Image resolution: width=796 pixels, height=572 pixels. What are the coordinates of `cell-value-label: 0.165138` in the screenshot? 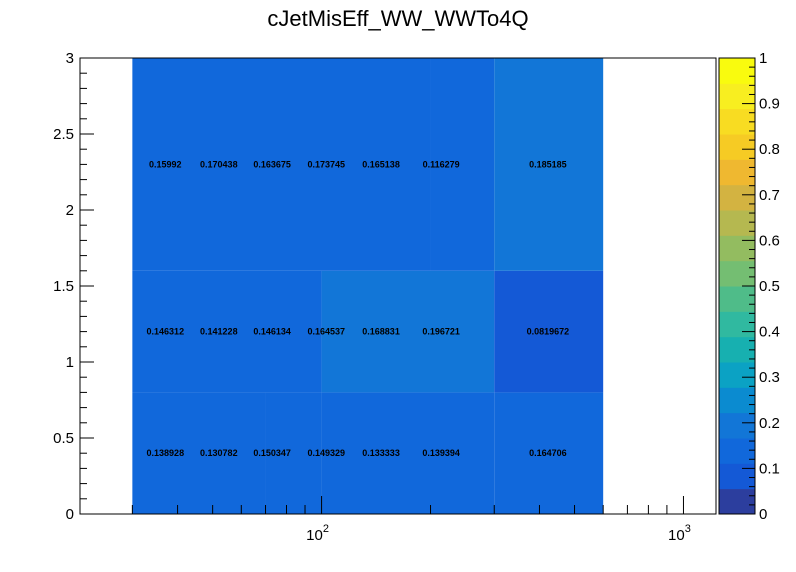 It's located at (381, 164).